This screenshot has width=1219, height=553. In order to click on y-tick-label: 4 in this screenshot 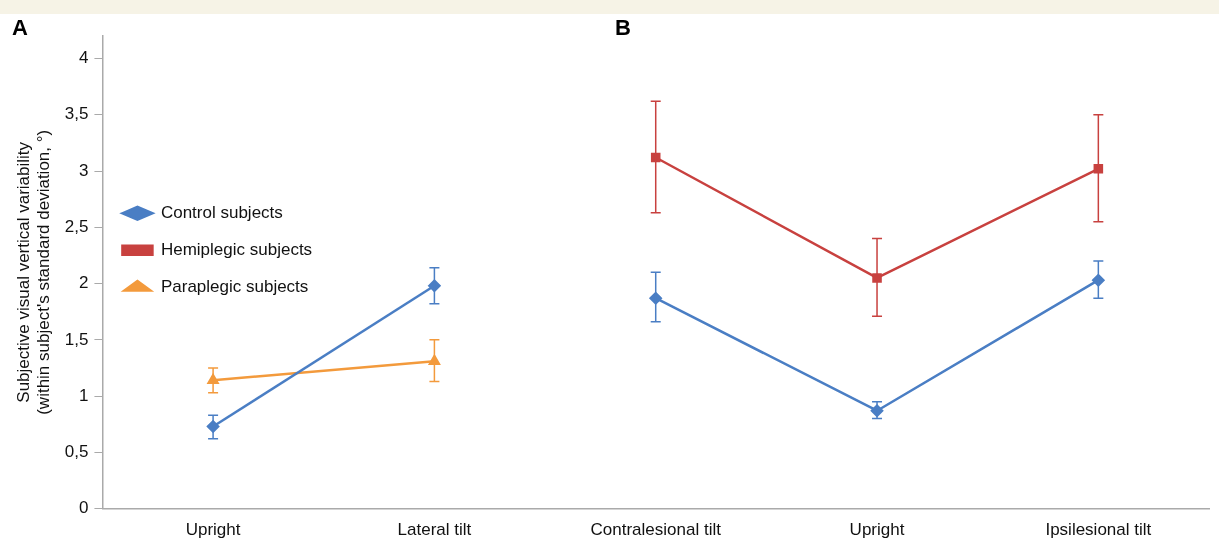, I will do `click(83, 58)`.